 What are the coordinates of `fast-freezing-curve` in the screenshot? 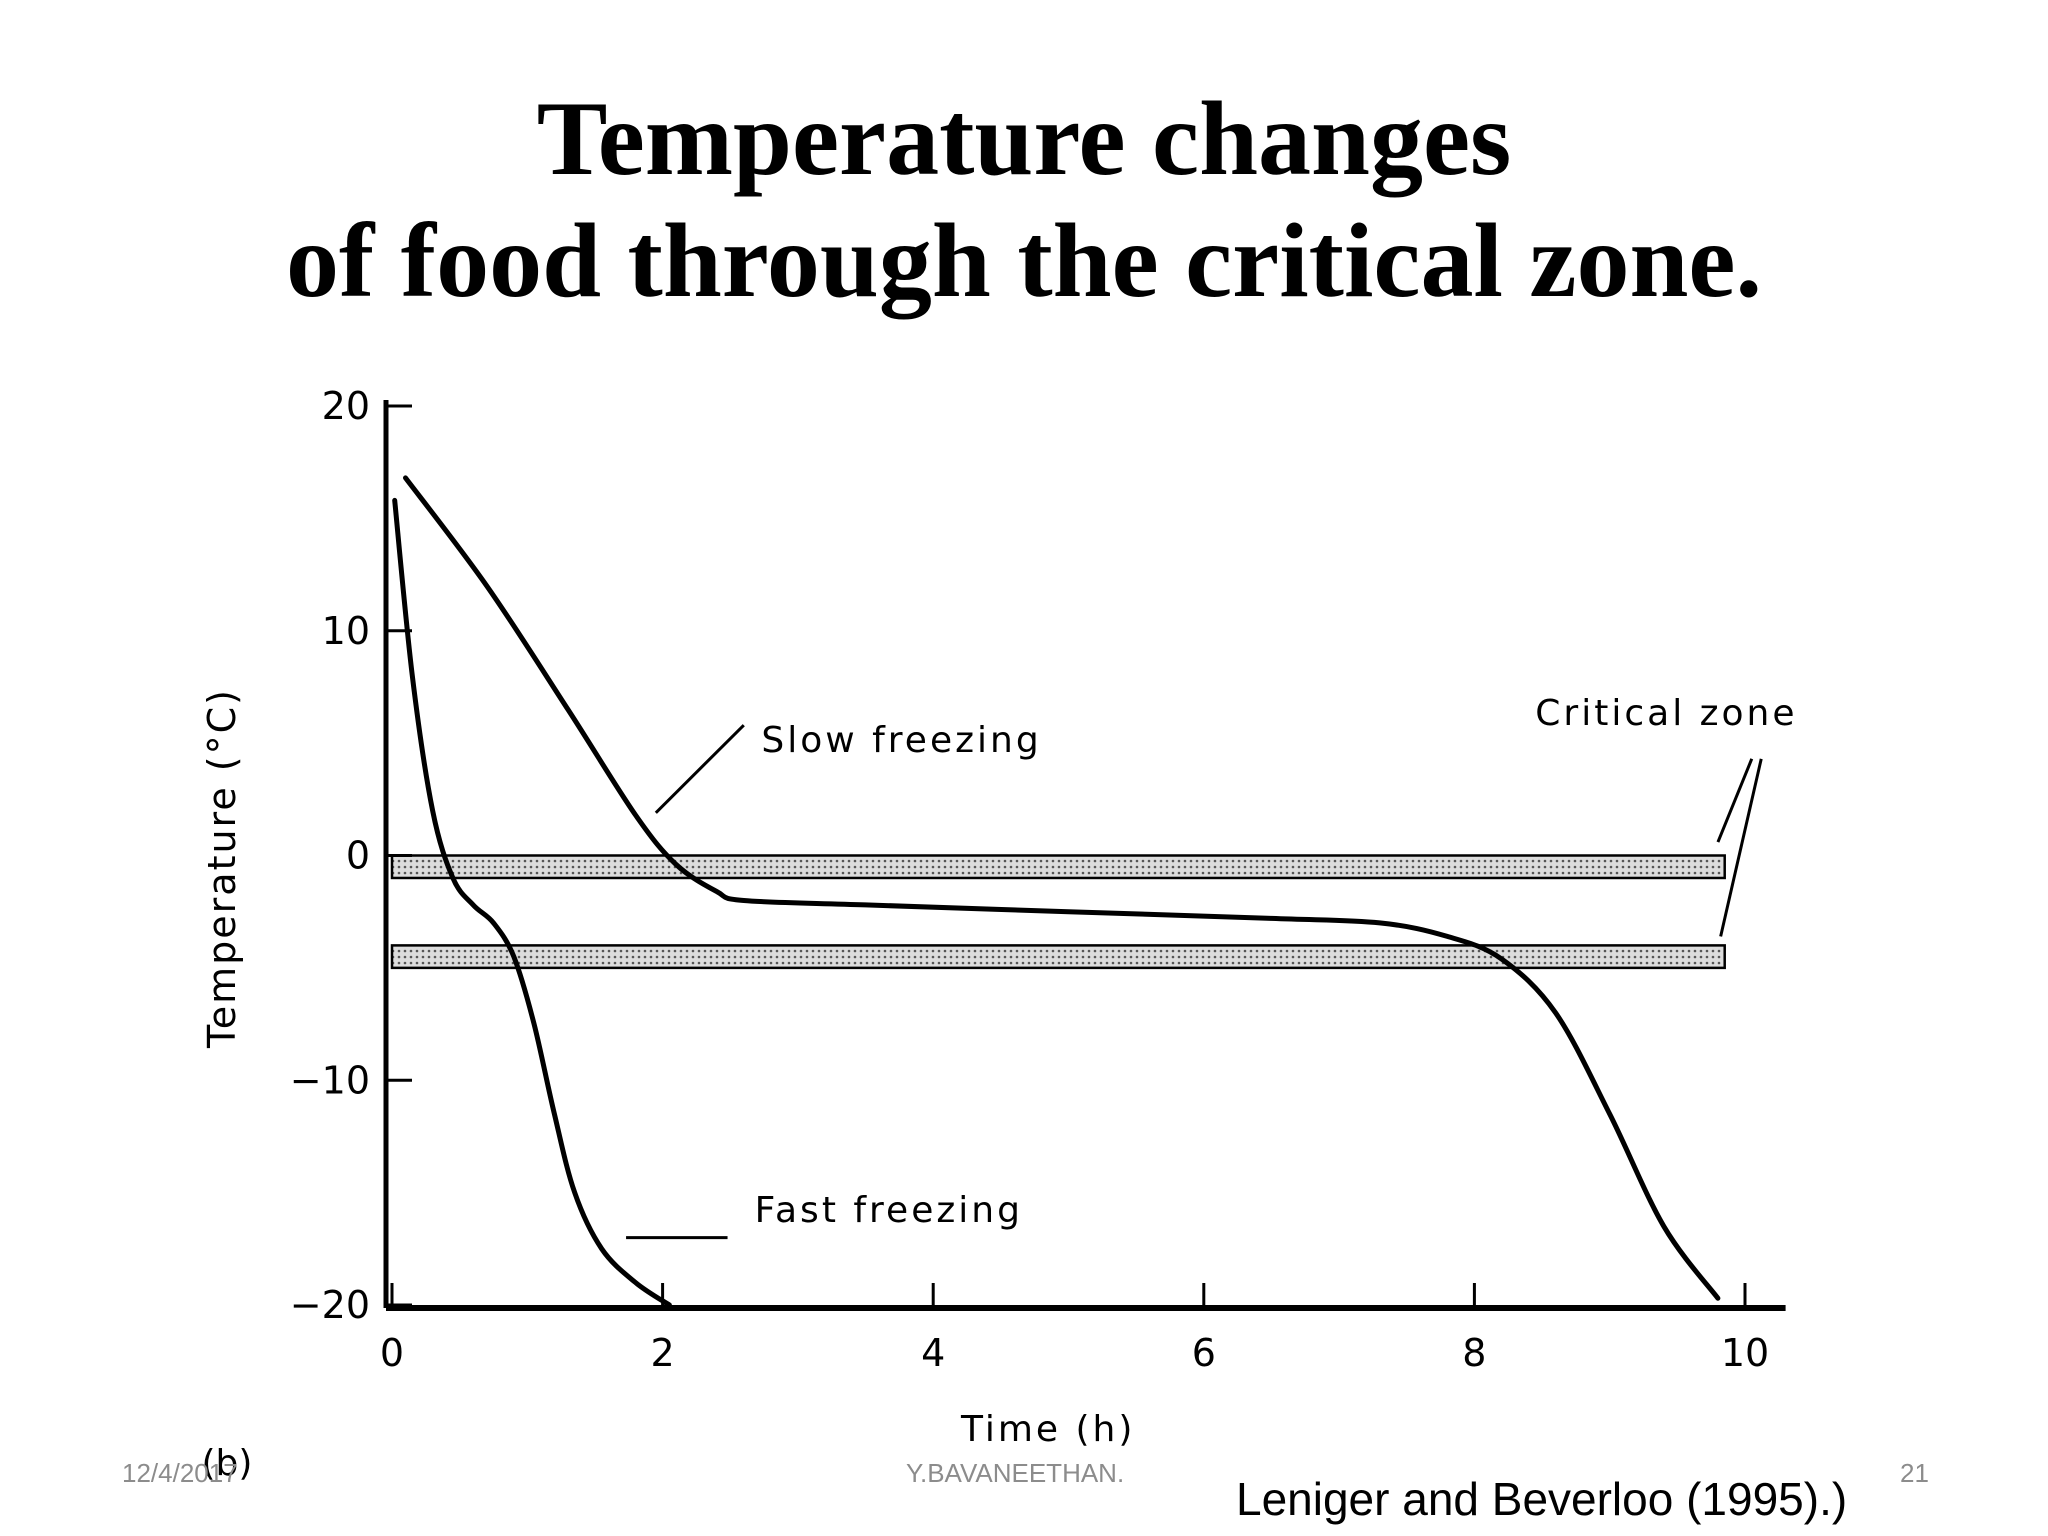 It's located at (532, 902).